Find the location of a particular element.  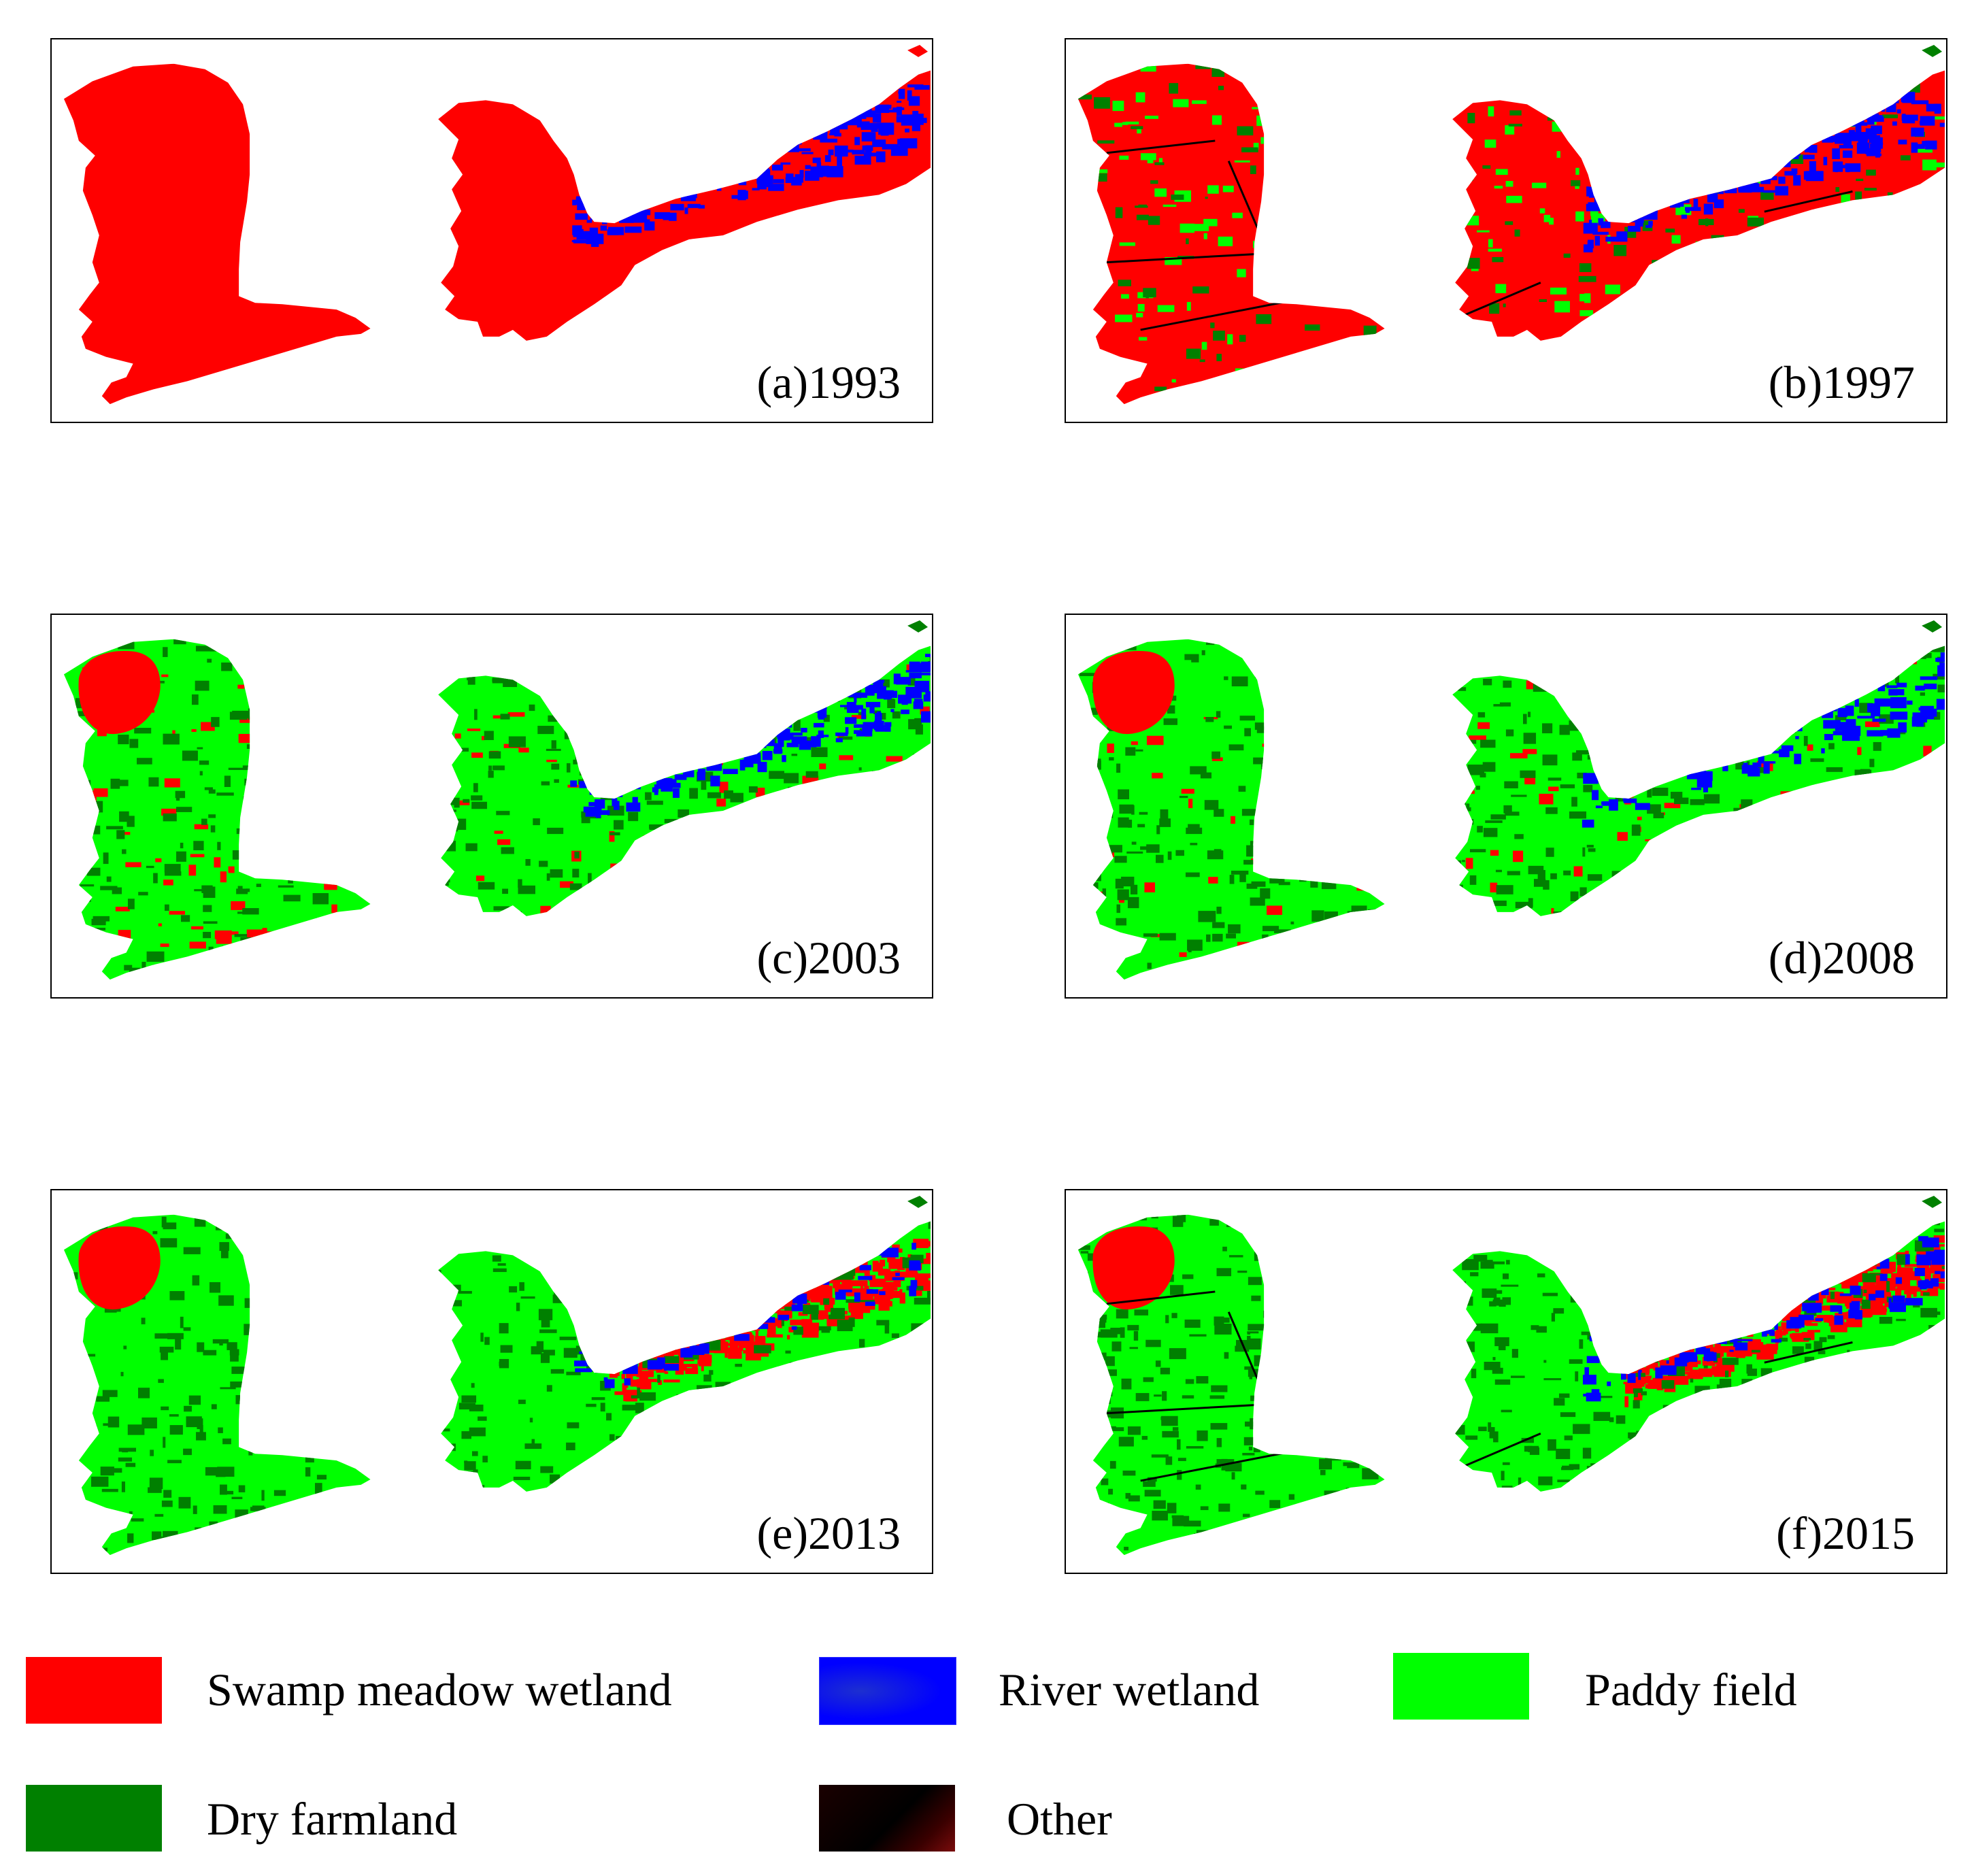

map-panel-f-2015: (f)2015 is located at coordinates (1506, 1381).